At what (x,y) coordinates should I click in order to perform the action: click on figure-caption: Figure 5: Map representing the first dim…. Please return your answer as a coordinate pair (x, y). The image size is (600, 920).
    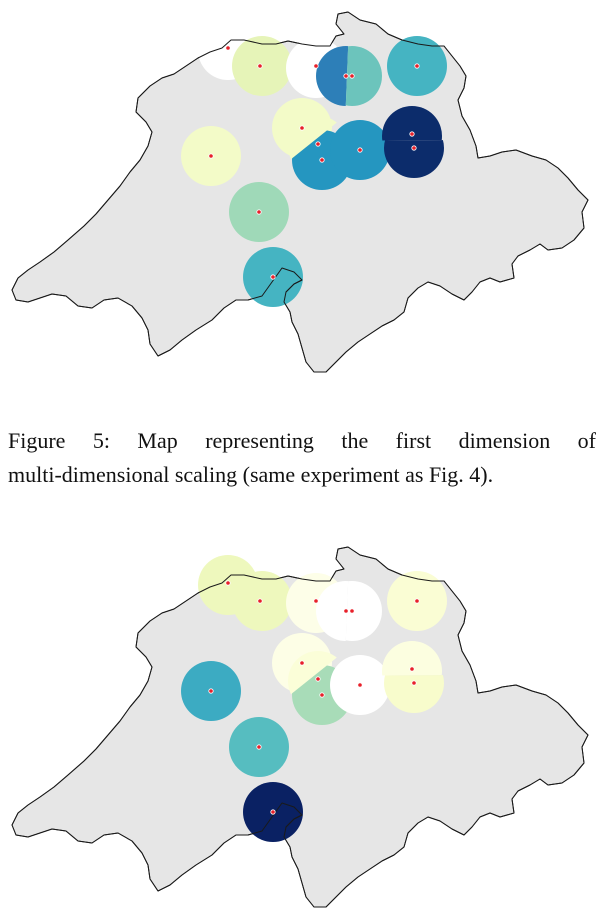
    Looking at the image, I should click on (302, 458).